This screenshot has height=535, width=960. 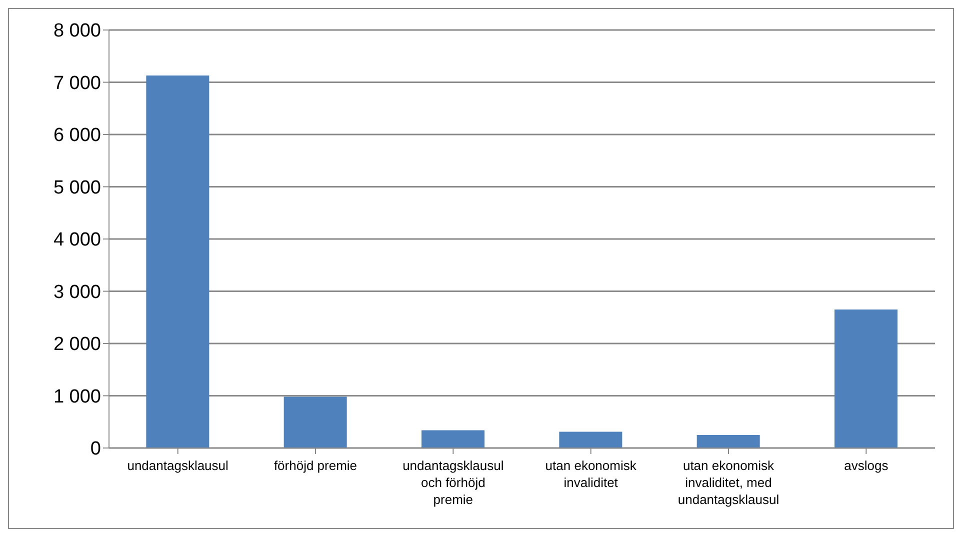 I want to click on y-tick-label: 4 000, so click(x=77, y=240).